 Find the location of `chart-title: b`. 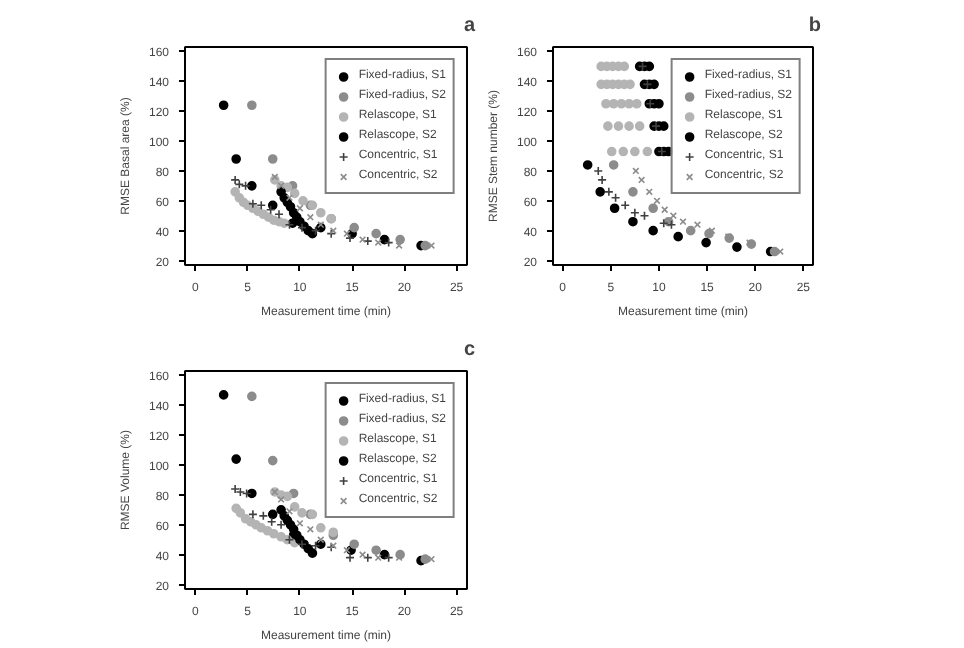

chart-title: b is located at coordinates (814, 26).